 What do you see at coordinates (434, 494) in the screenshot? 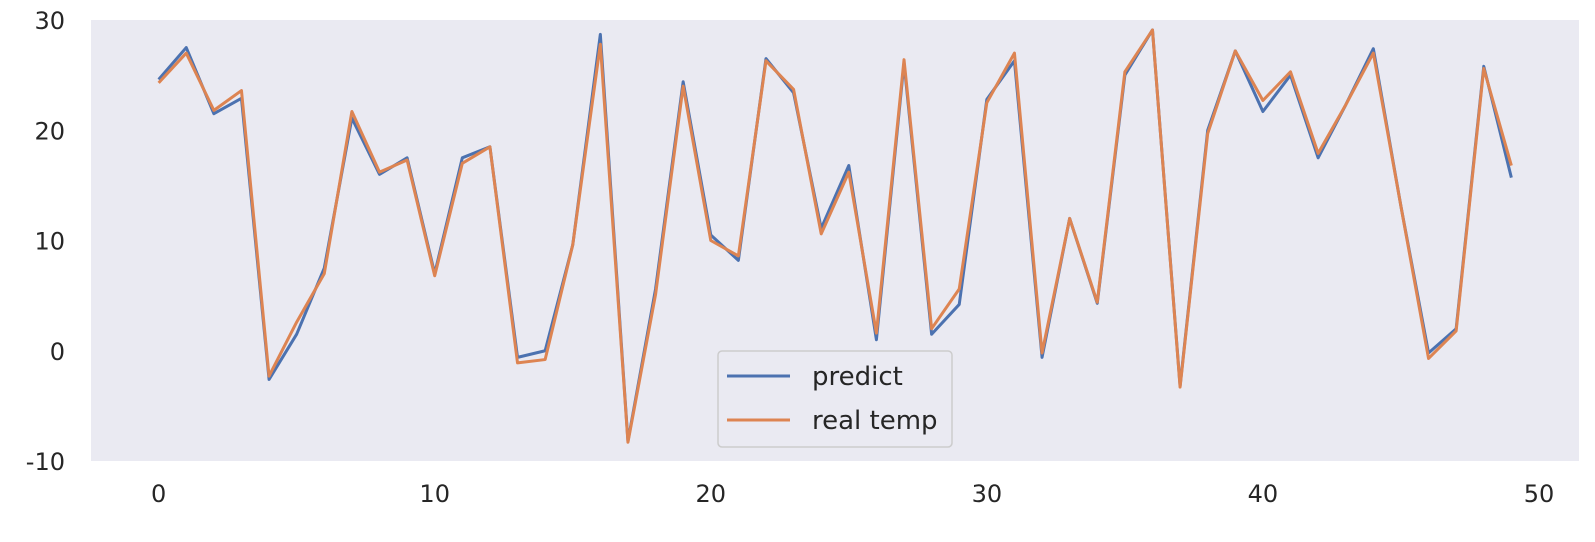
I see `x-tick-label: 10` at bounding box center [434, 494].